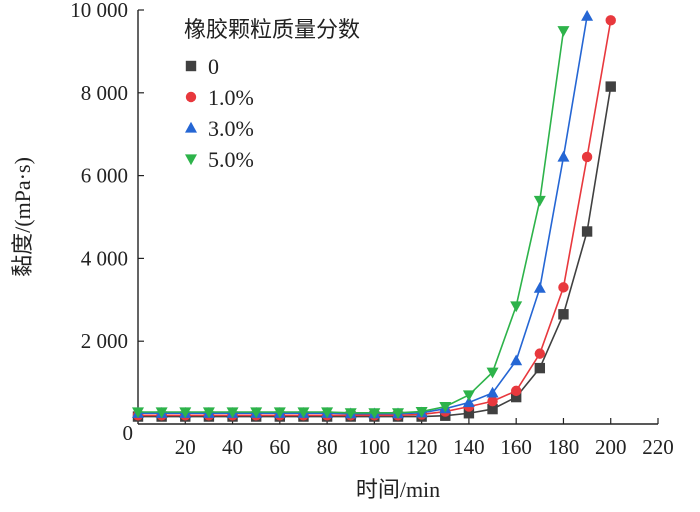 The image size is (700, 512). I want to click on legend-items: 0 1.0% 3.0% 5.0%, so click(219, 113).